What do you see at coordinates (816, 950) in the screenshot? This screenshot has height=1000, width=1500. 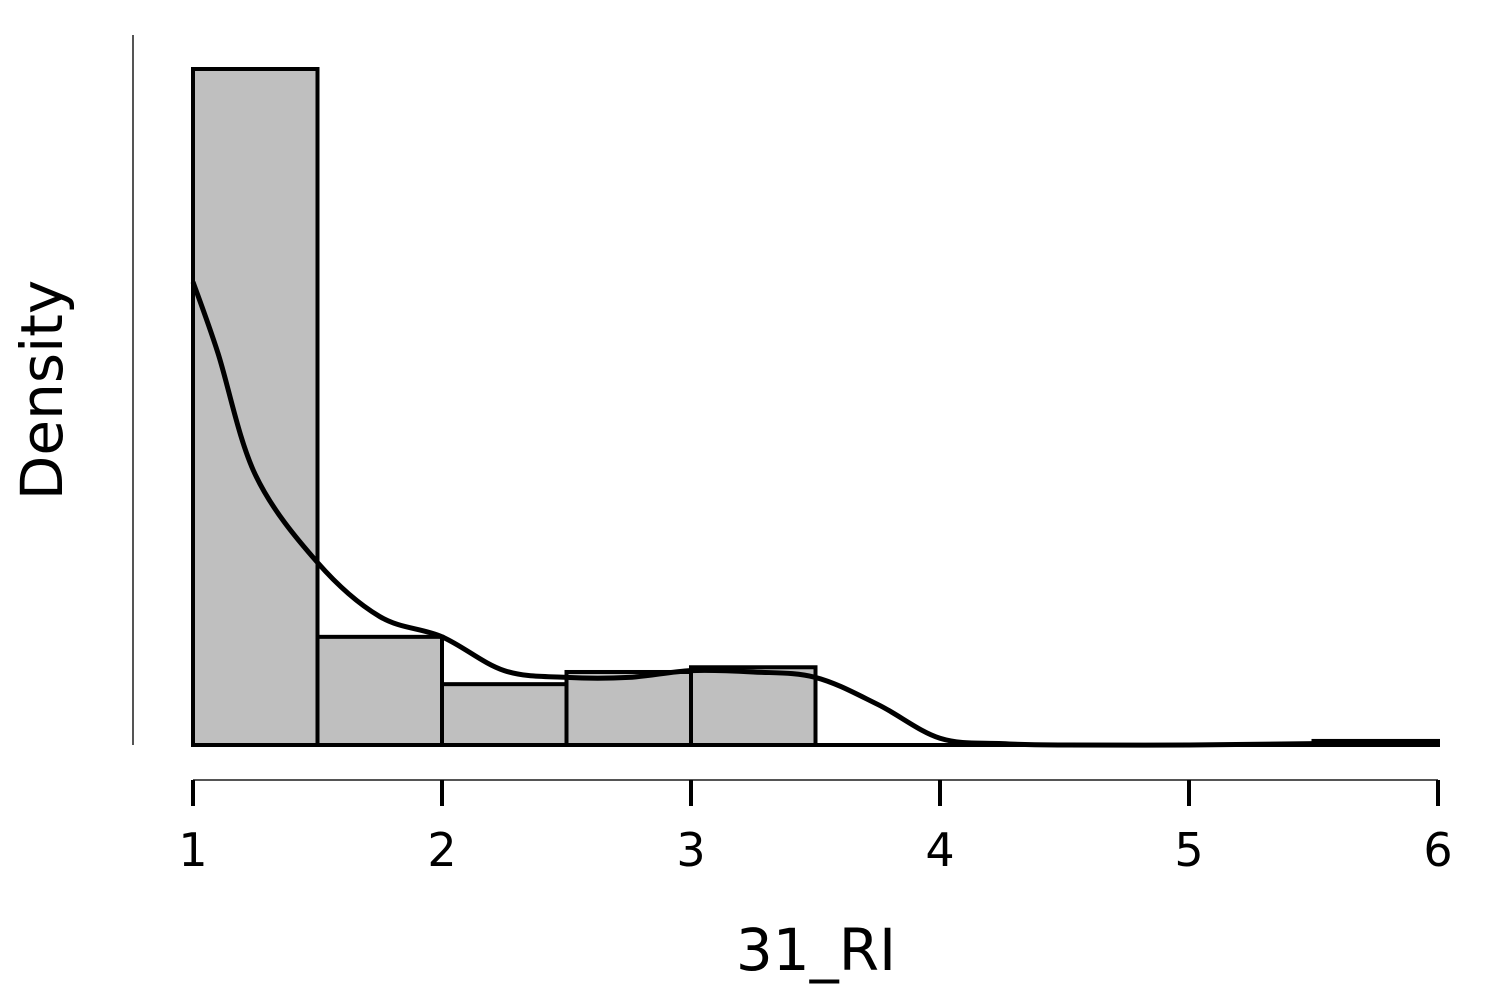 I see `x-axis-title: 31_RI` at bounding box center [816, 950].